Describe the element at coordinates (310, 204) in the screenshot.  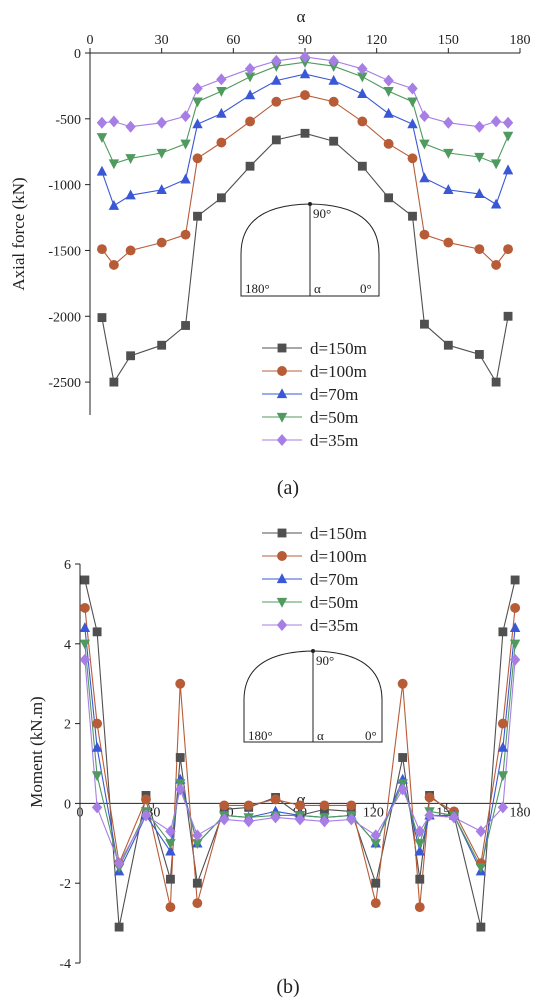
I see `tunnel-crown-point` at that location.